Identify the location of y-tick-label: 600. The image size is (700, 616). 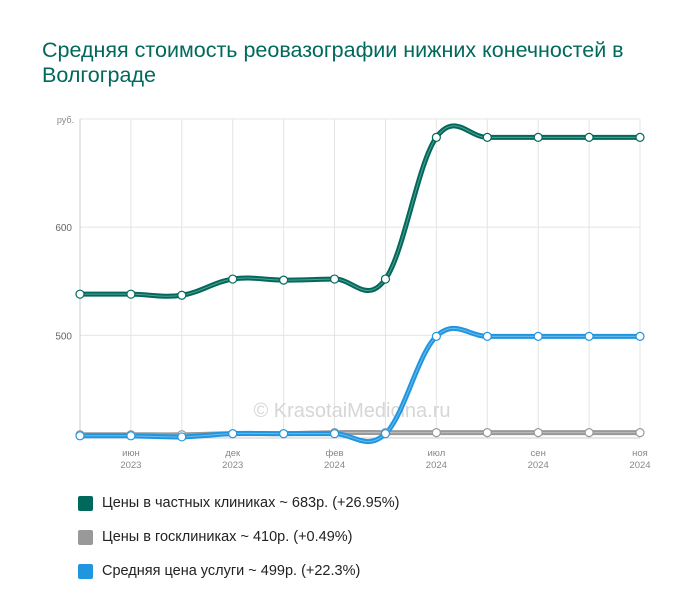
(63, 228).